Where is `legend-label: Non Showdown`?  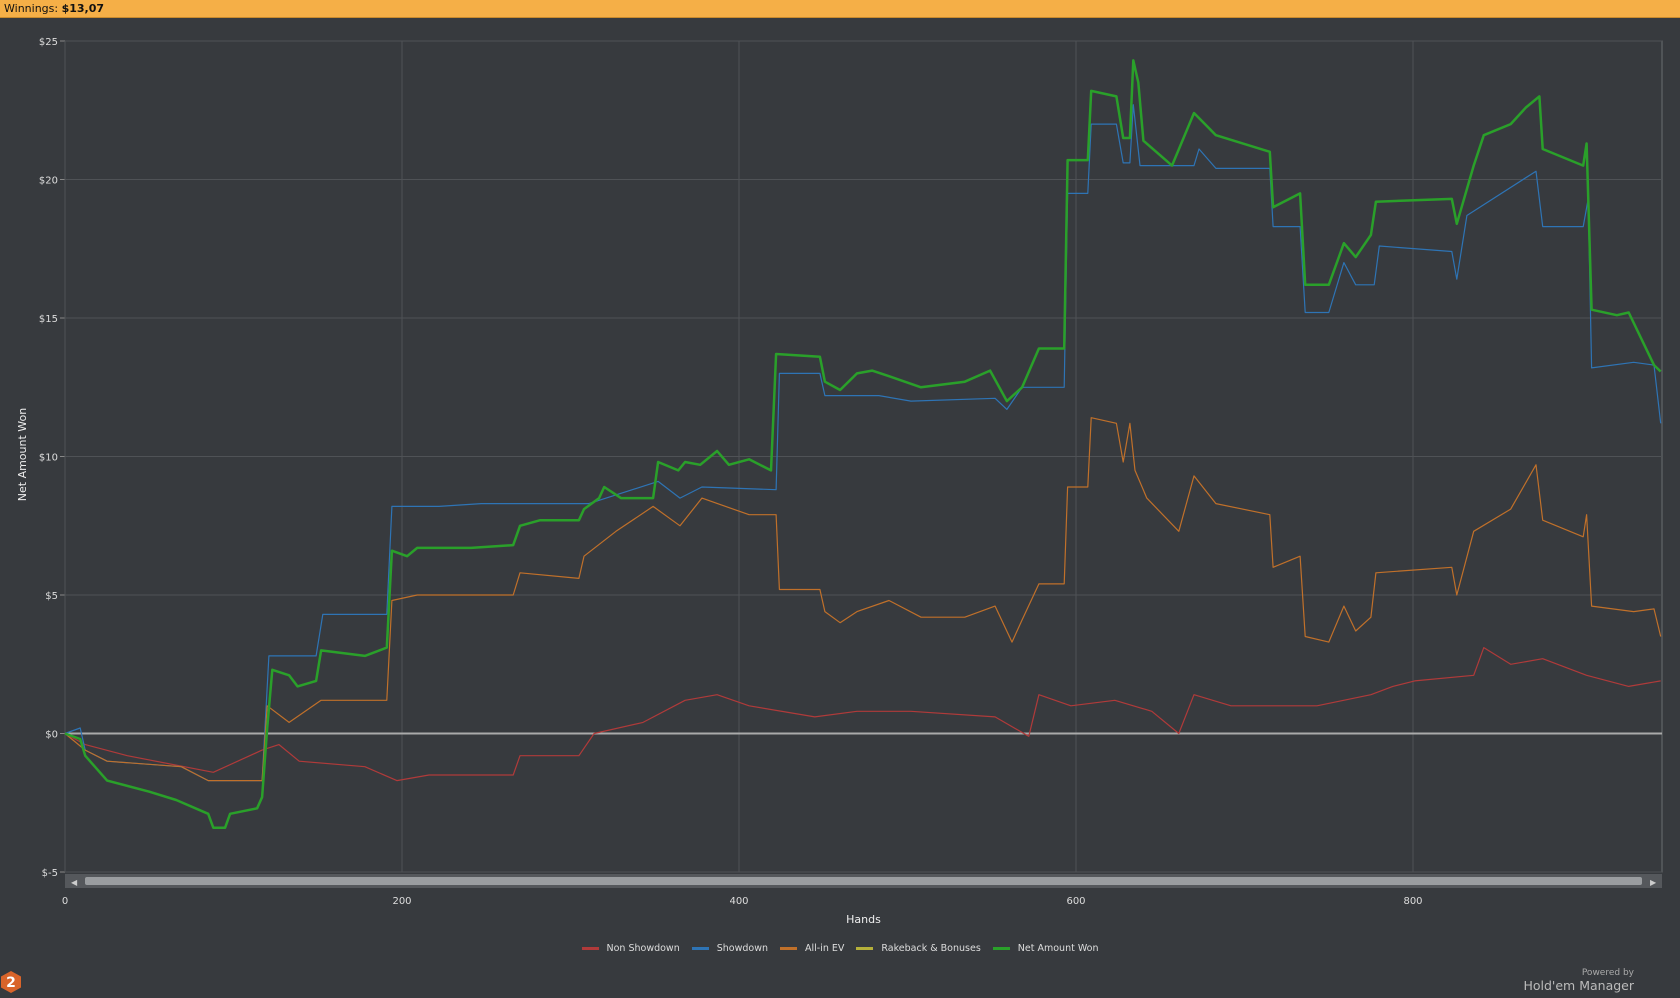 legend-label: Non Showdown is located at coordinates (643, 948).